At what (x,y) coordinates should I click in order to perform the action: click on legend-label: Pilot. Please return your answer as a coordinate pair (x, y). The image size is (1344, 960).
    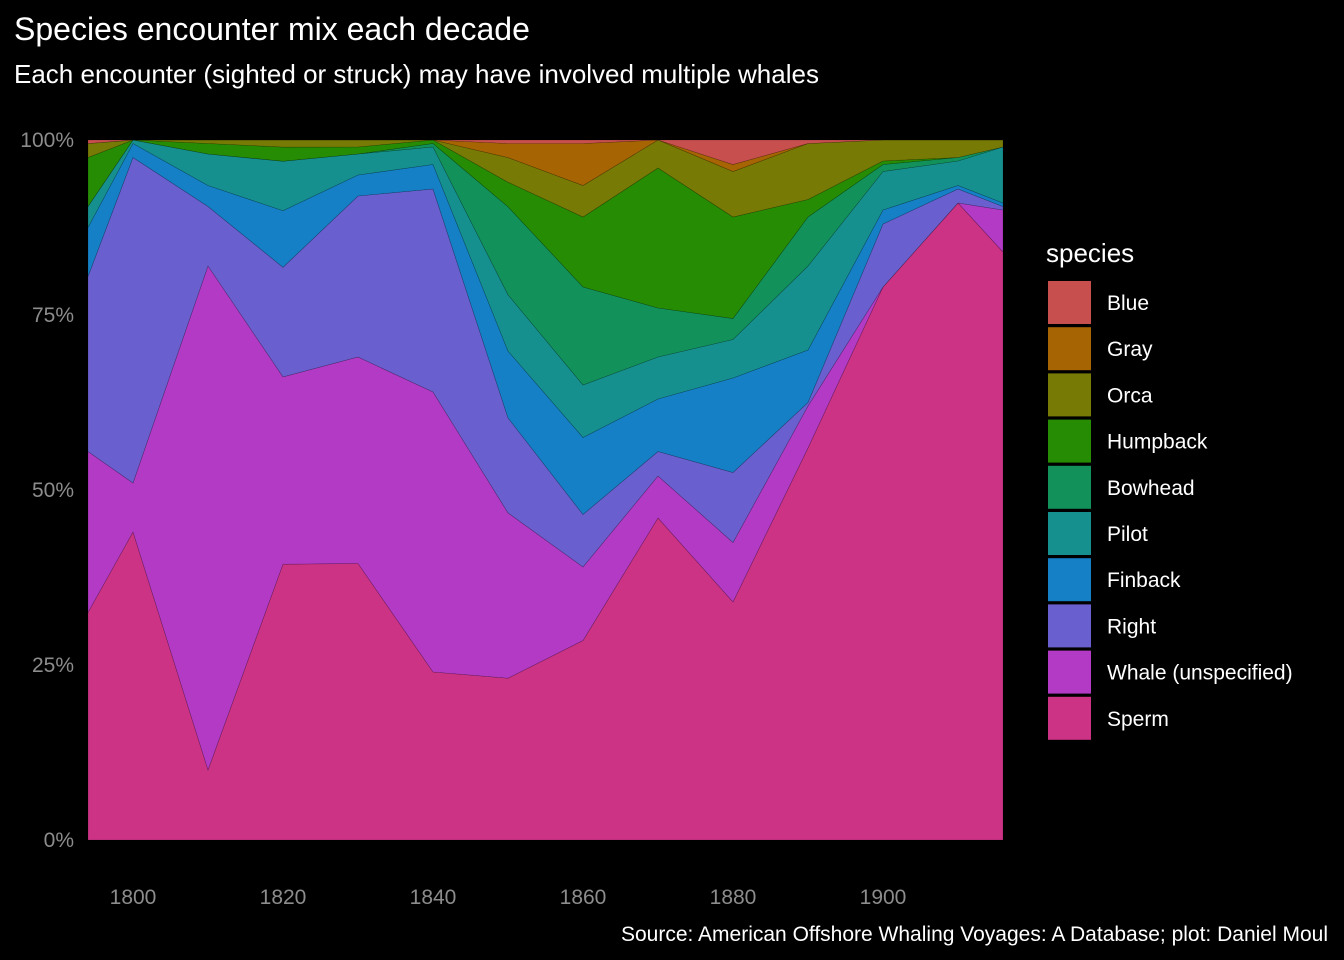
    Looking at the image, I should click on (1127, 534).